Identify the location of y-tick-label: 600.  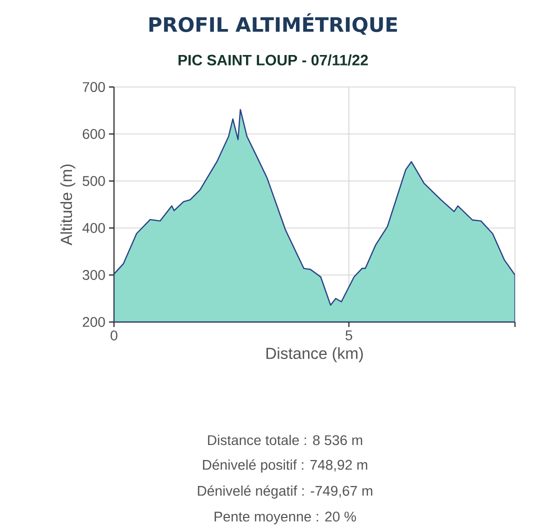
(93, 134).